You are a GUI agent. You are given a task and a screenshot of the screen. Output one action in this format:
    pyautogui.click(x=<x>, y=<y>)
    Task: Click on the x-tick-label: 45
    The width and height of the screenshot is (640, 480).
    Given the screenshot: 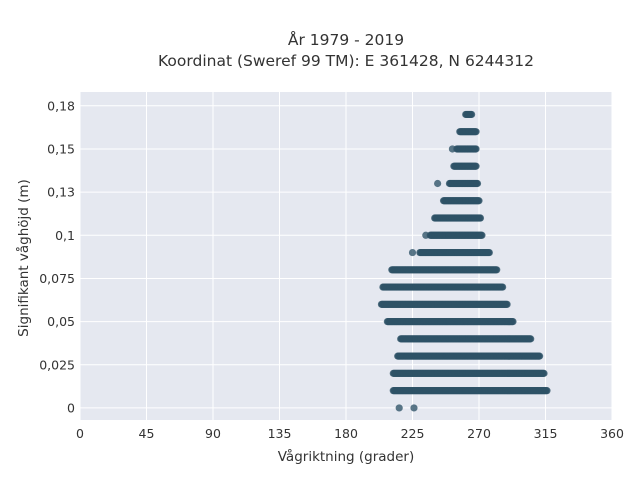 What is the action you would take?
    pyautogui.click(x=147, y=433)
    